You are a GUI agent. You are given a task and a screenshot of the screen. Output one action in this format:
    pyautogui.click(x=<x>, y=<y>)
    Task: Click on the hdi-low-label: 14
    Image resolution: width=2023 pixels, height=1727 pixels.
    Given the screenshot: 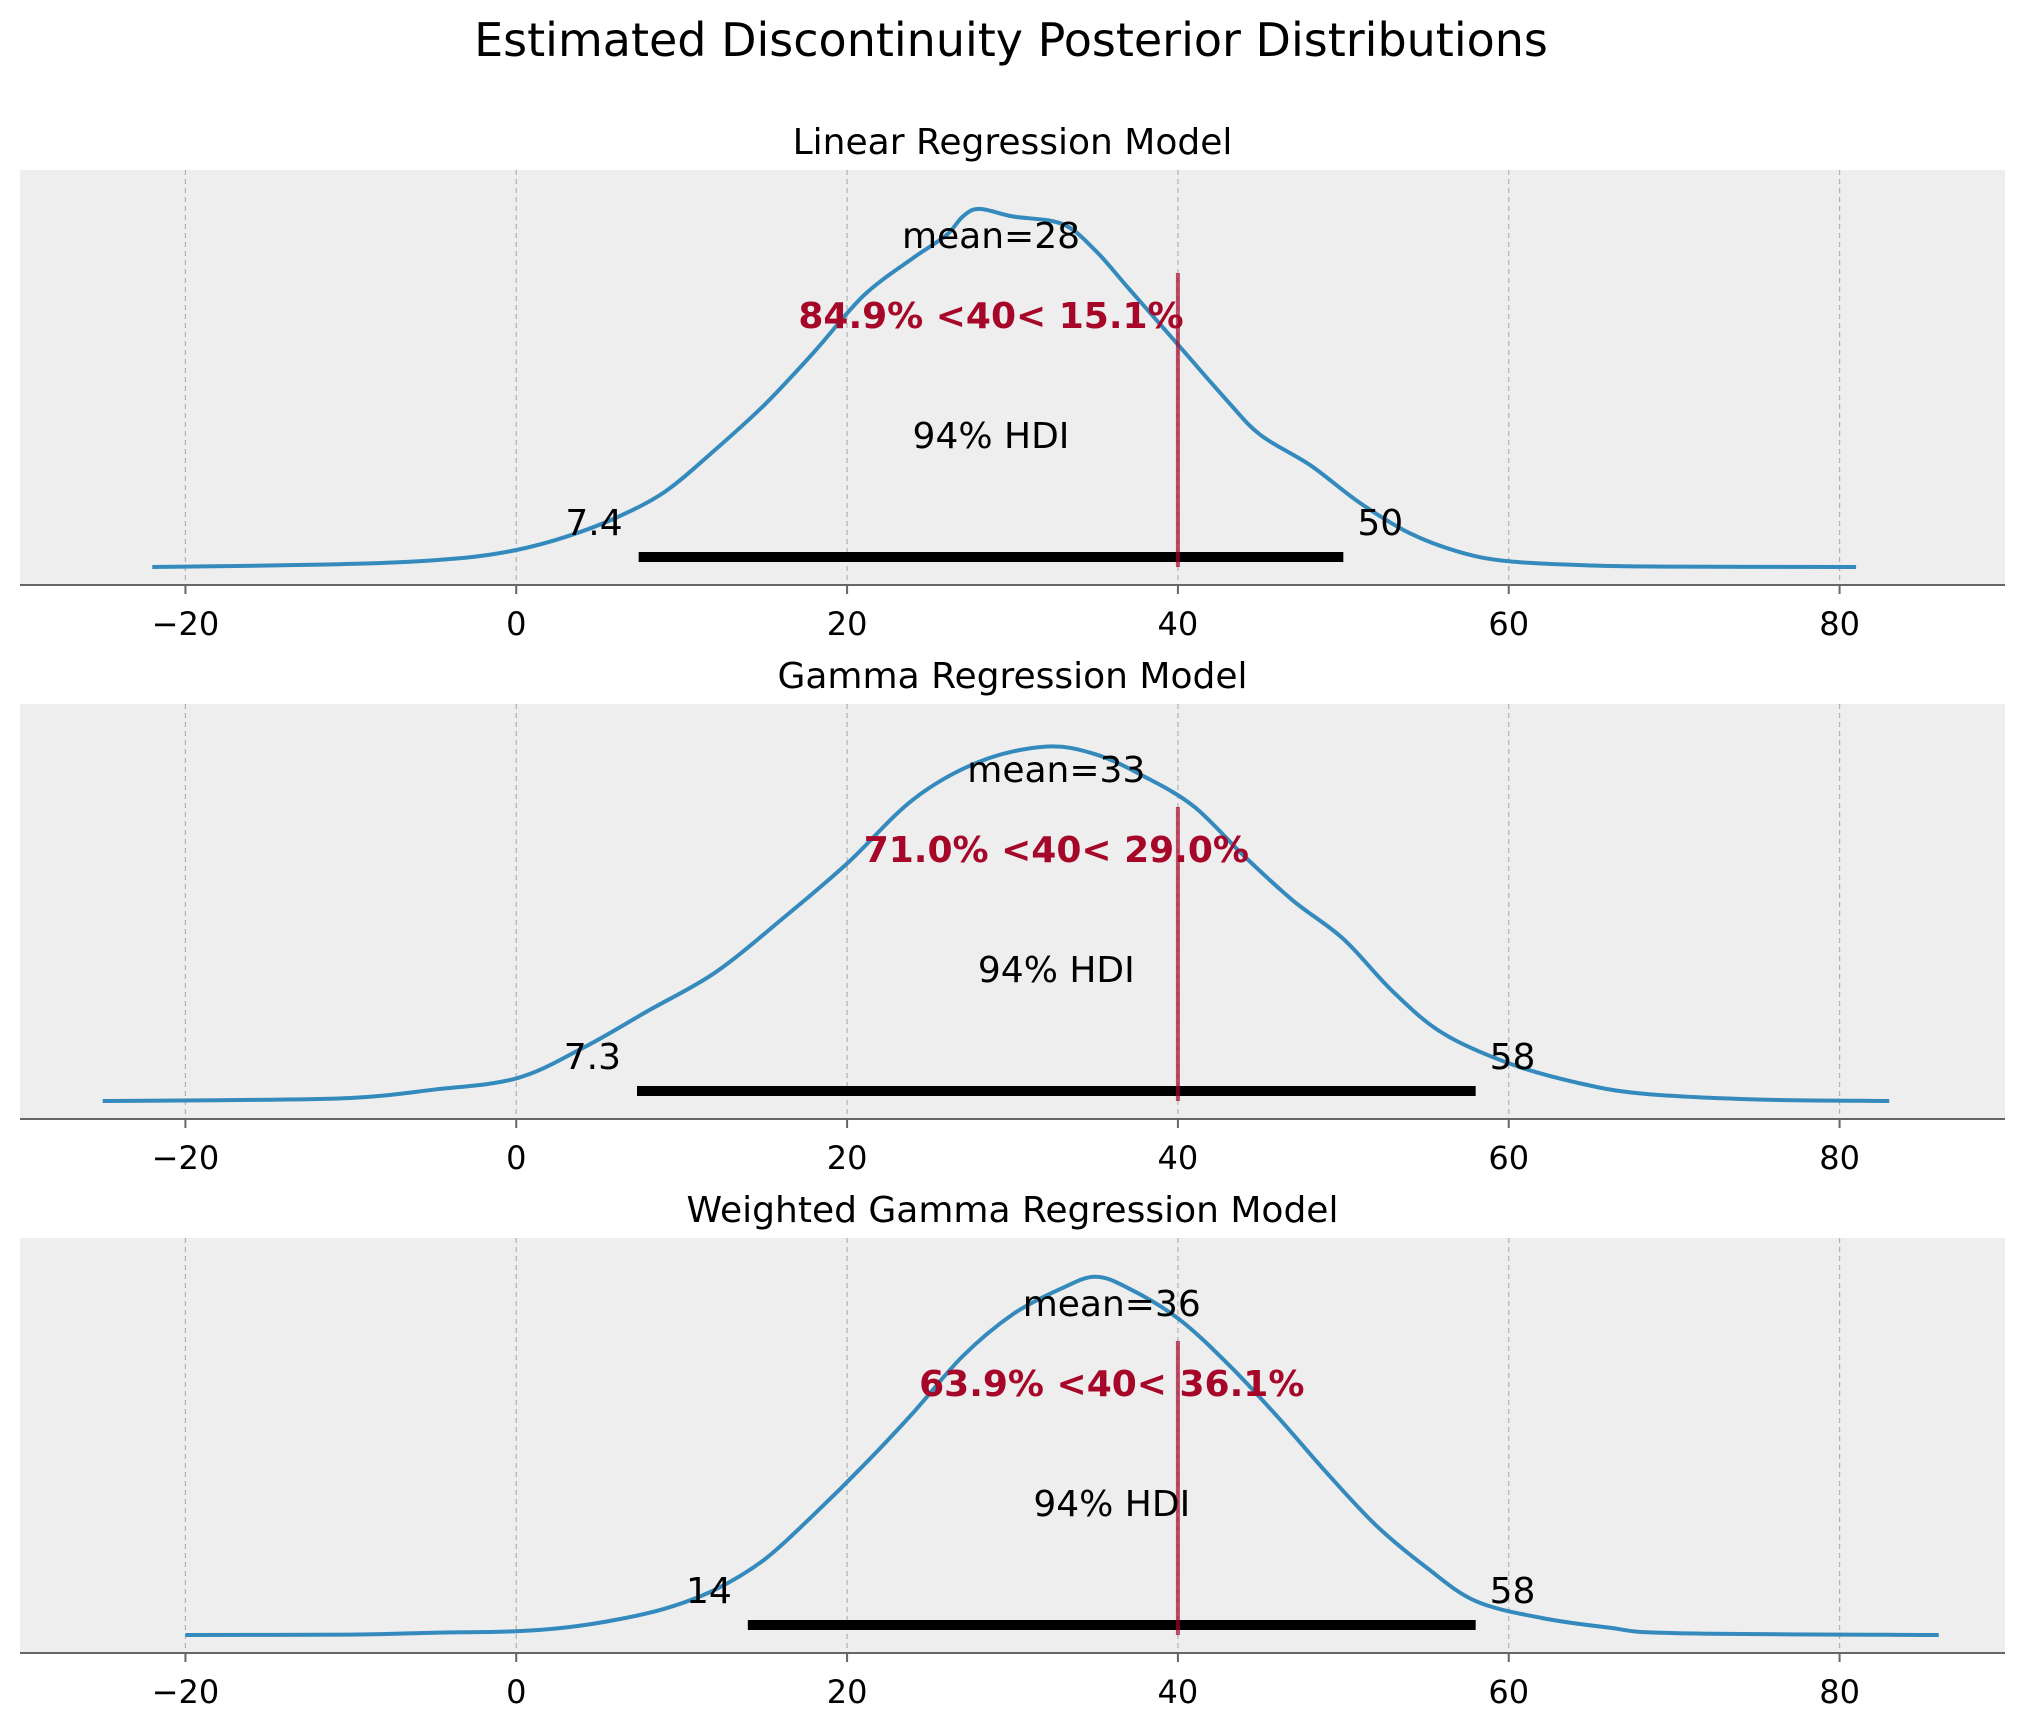 What is the action you would take?
    pyautogui.click(x=709, y=1591)
    